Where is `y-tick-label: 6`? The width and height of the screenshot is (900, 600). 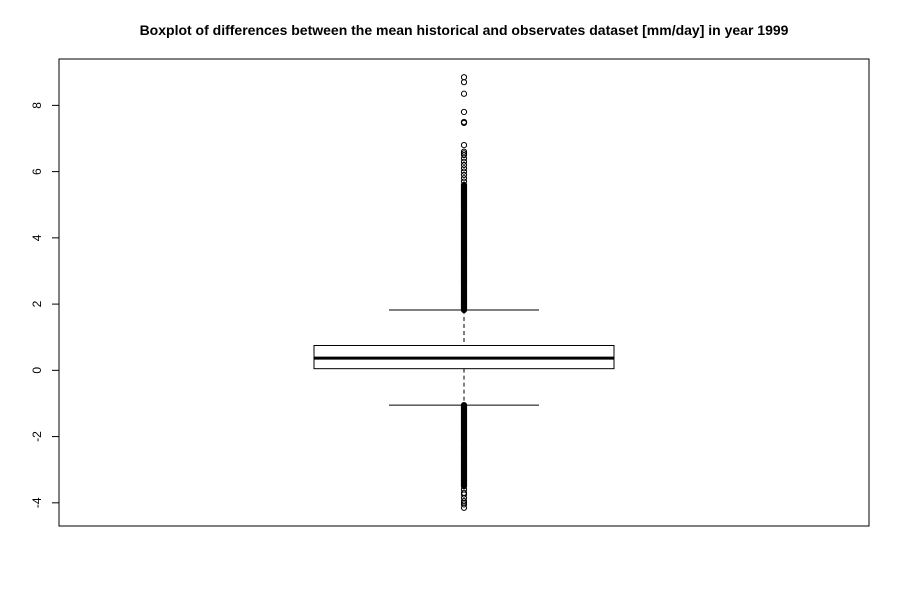 y-tick-label: 6 is located at coordinates (37, 171).